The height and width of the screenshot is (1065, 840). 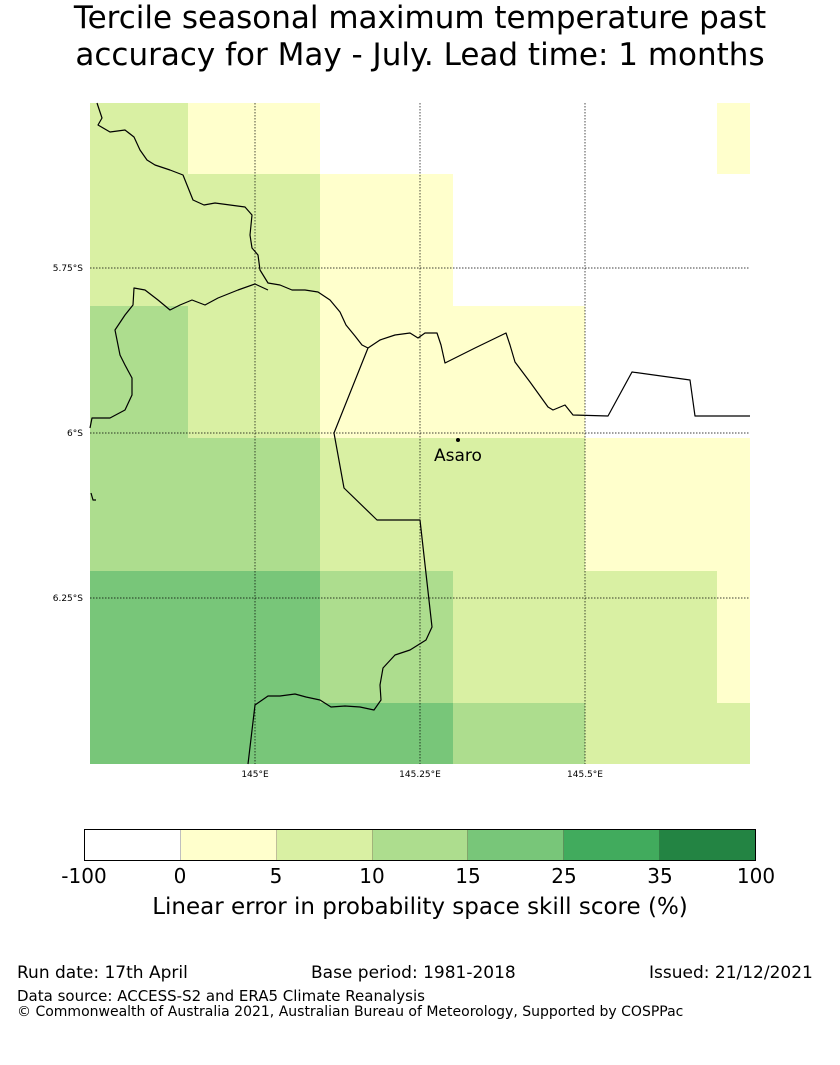 What do you see at coordinates (585, 775) in the screenshot?
I see `lon-label: 145.5°E` at bounding box center [585, 775].